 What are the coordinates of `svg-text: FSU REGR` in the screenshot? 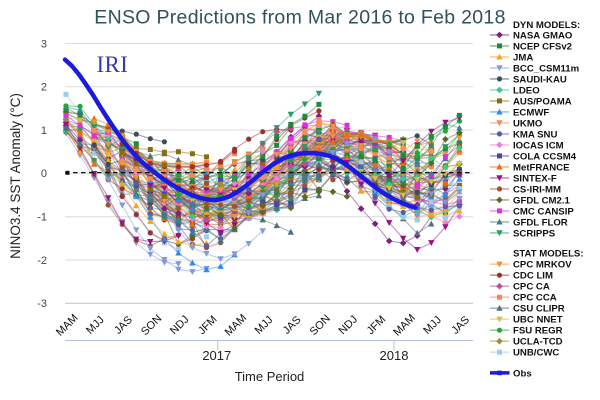 It's located at (538, 331).